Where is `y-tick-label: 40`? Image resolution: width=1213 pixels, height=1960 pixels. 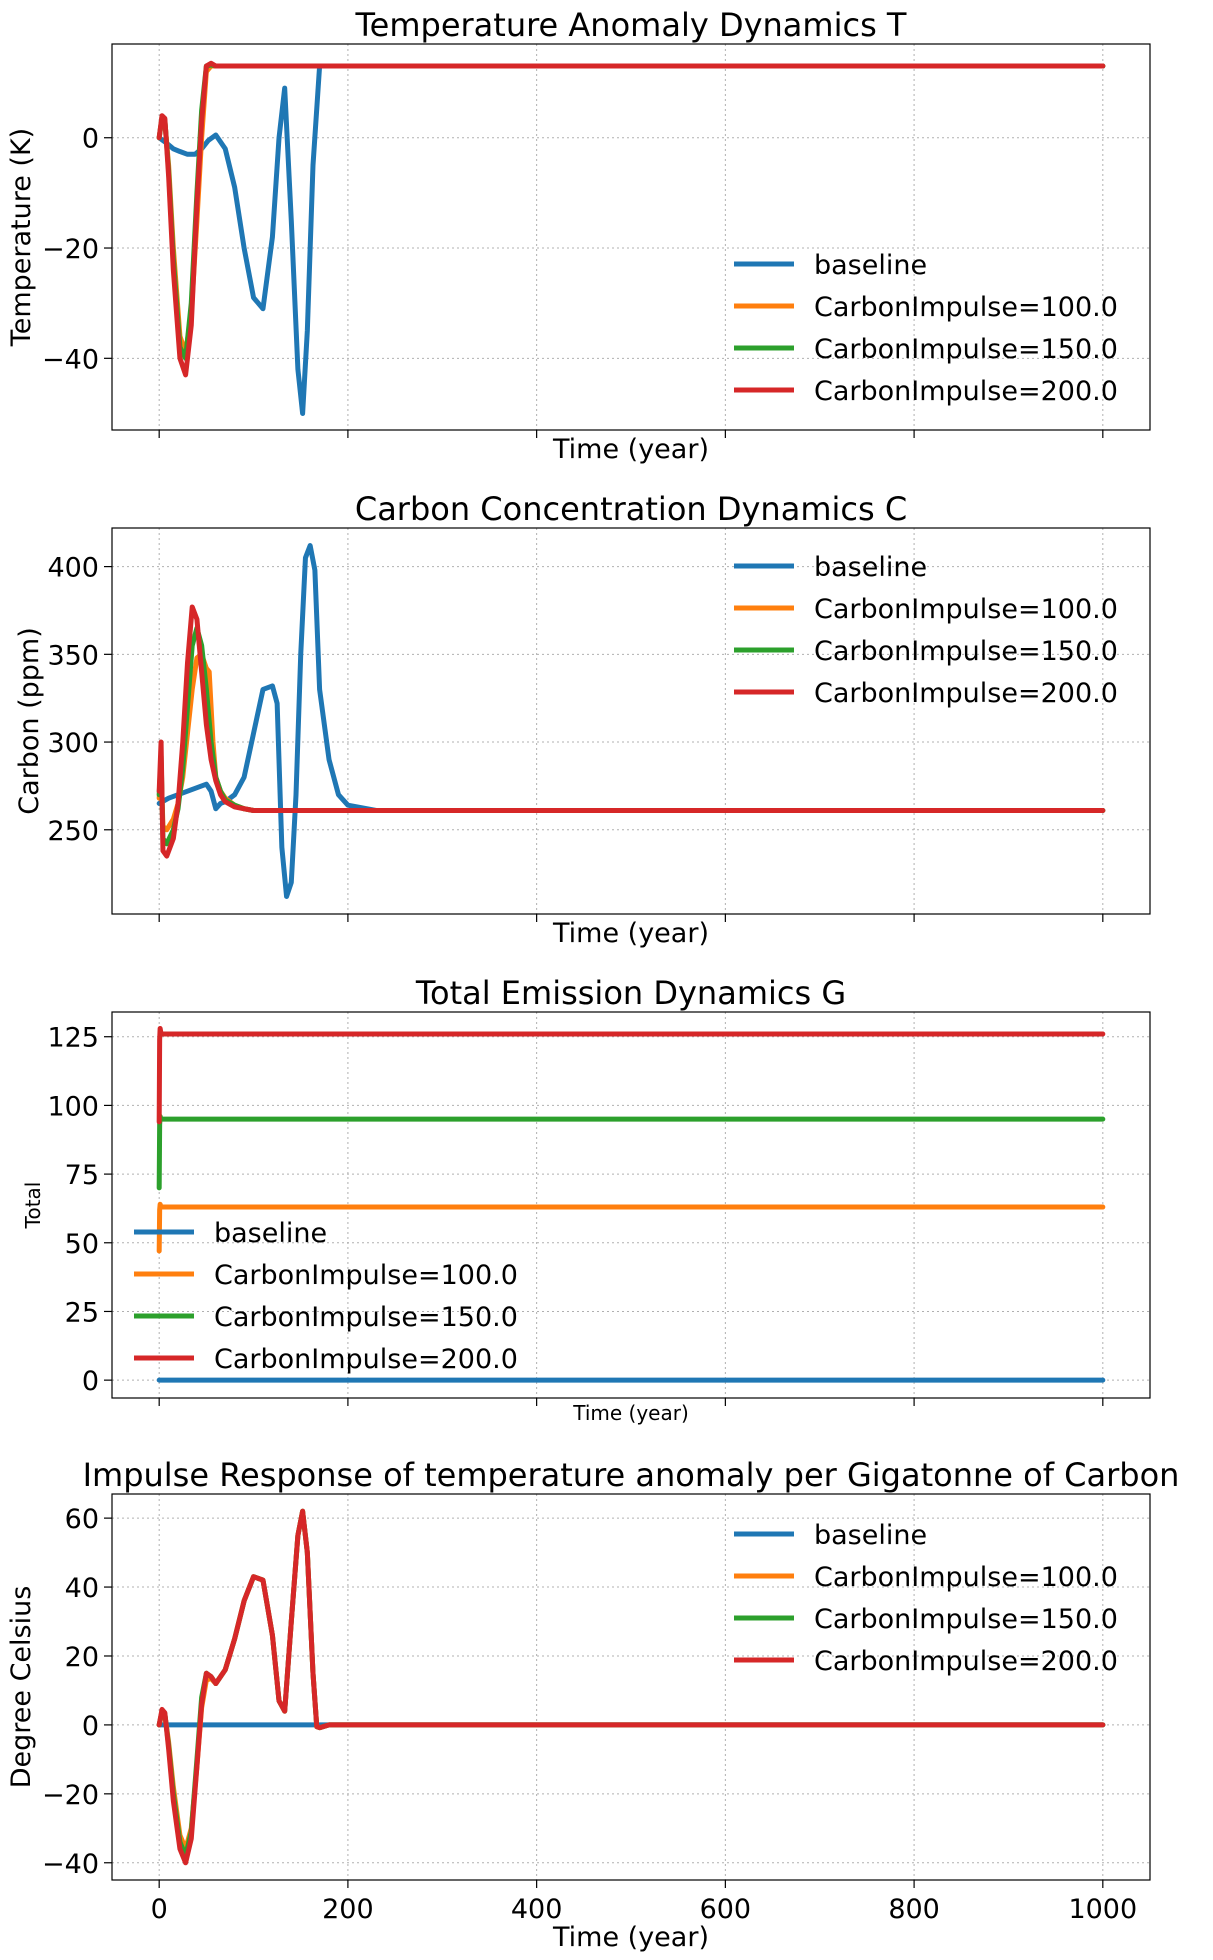
y-tick-label: 40 is located at coordinates (82, 1588).